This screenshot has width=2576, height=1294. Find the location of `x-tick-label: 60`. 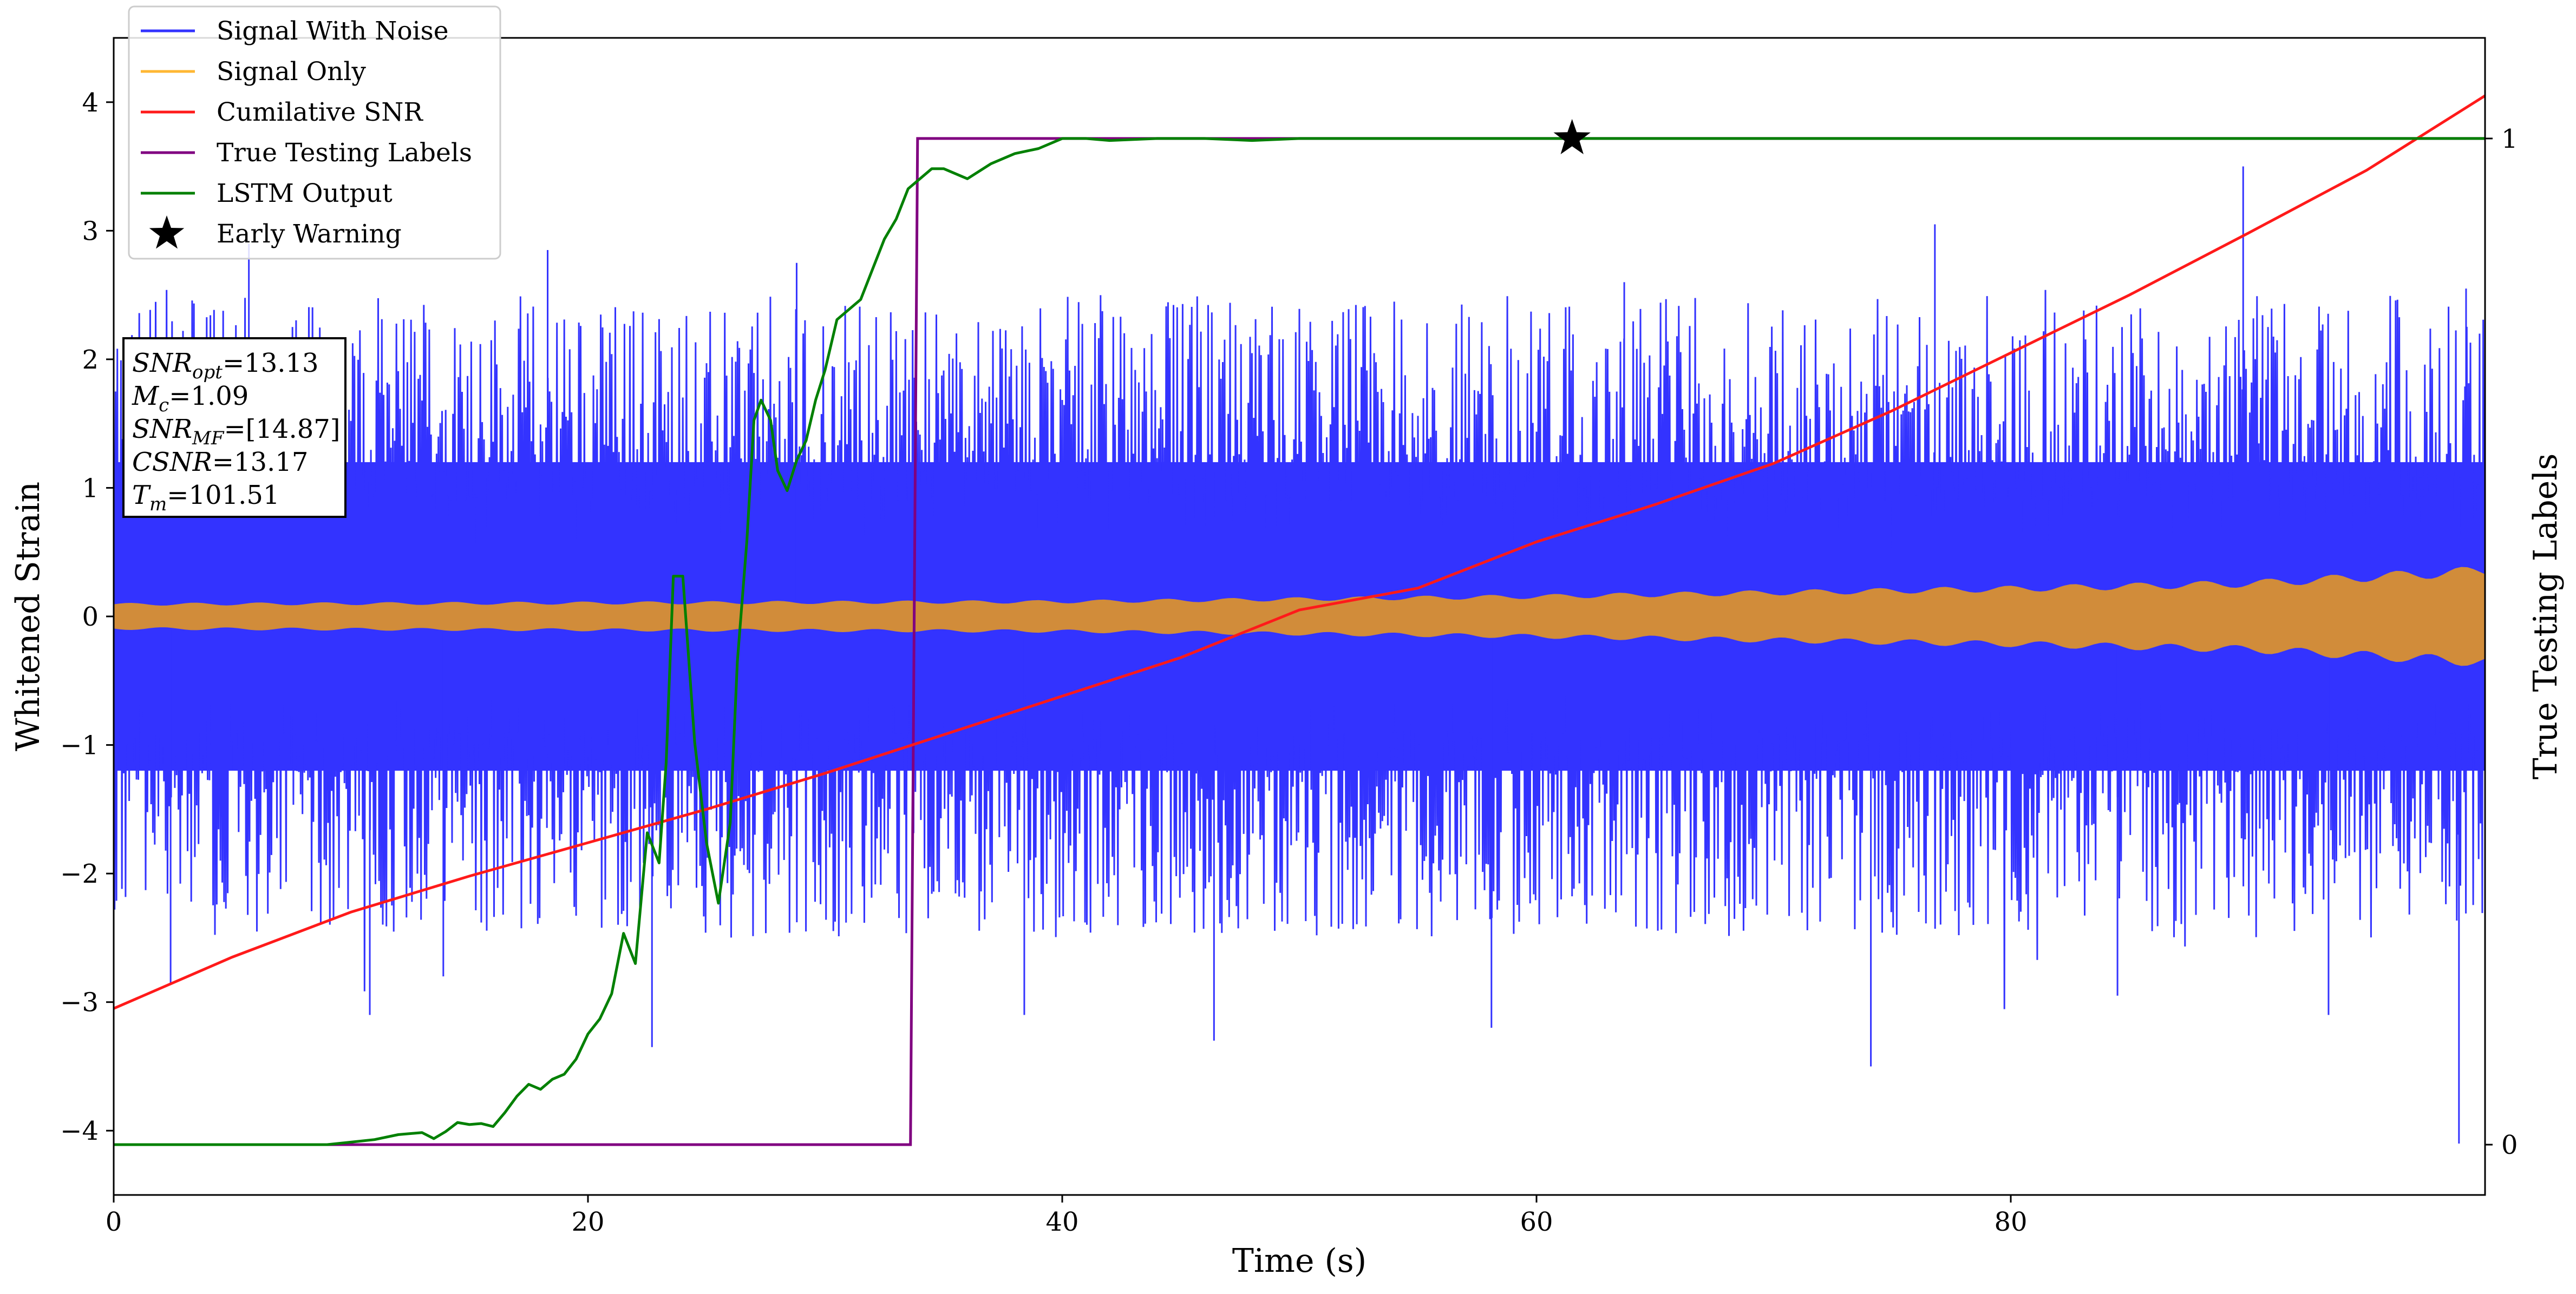

x-tick-label: 60 is located at coordinates (1536, 1222).